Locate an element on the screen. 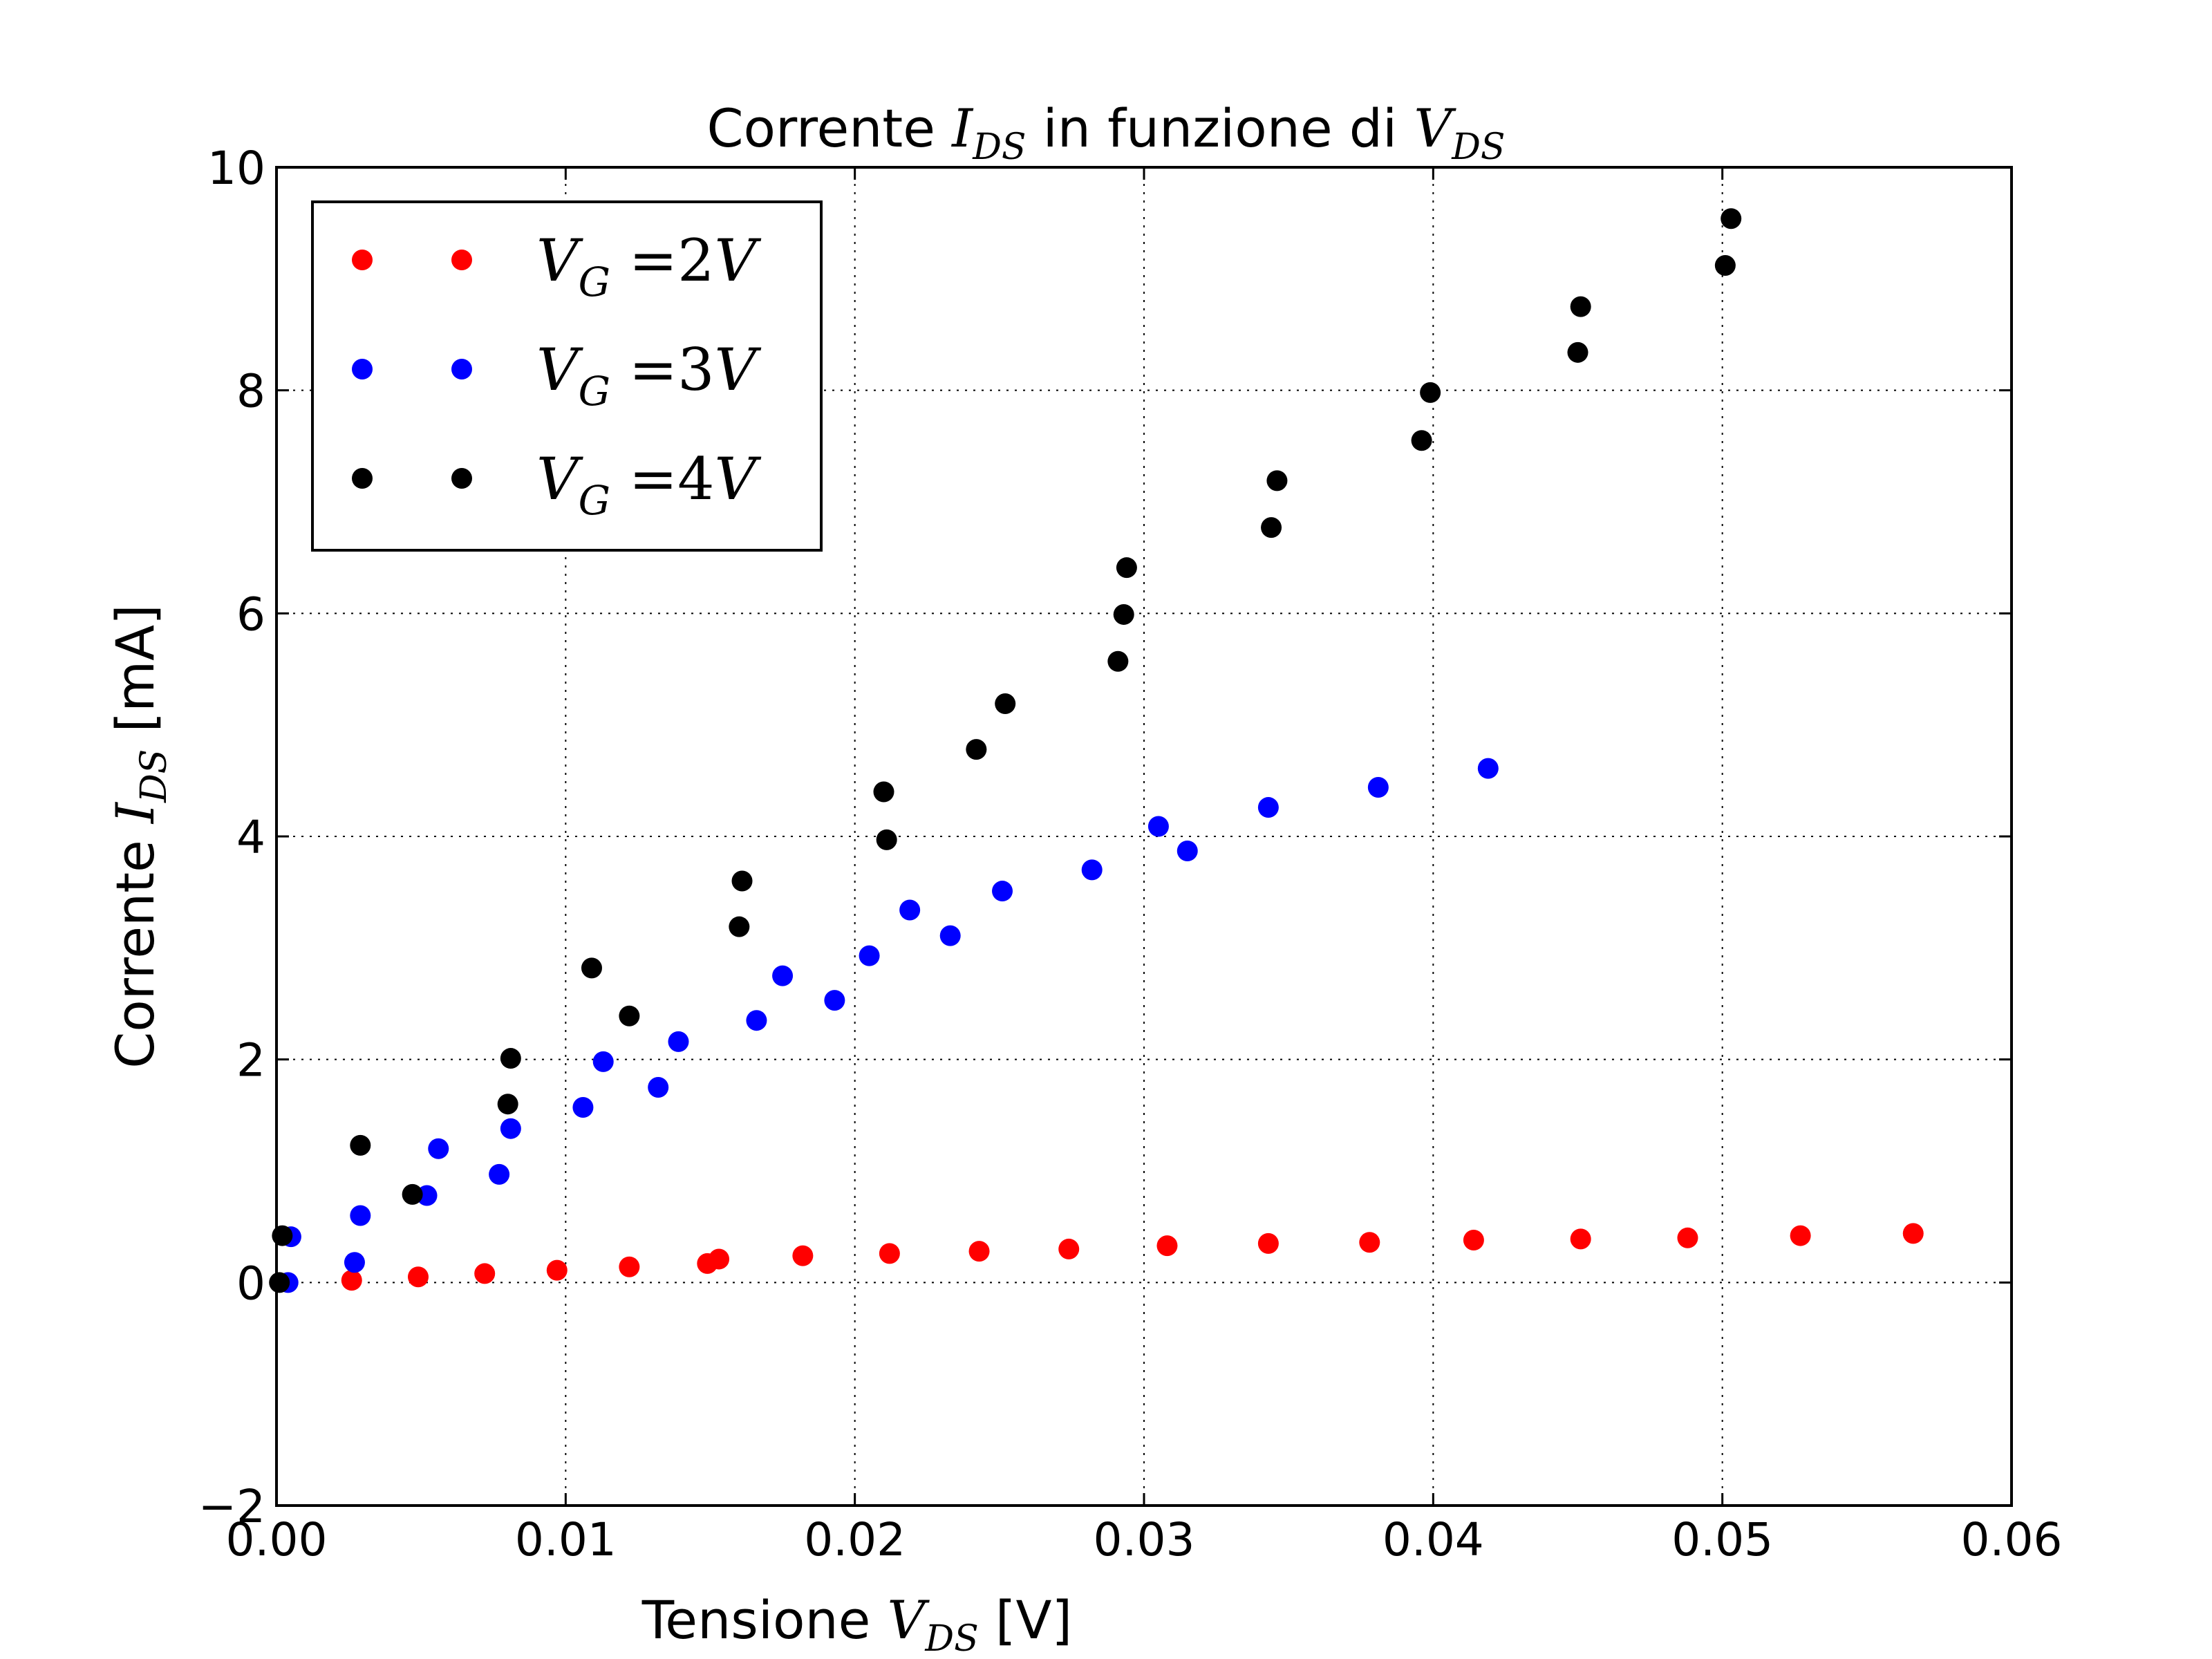 This screenshot has height=1659, width=2212. x-tick-label: 0.01 is located at coordinates (566, 1540).